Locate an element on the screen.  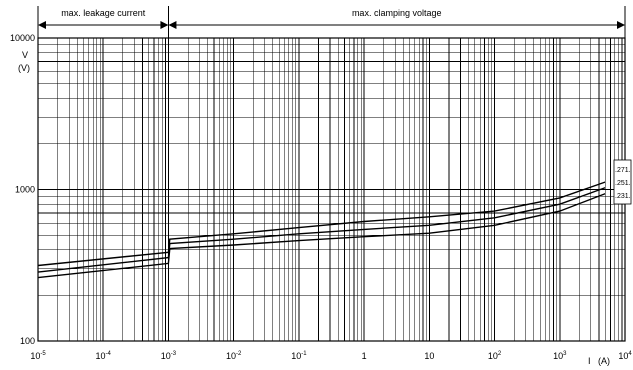
x-tick-exponent: -2 is located at coordinates (239, 354).